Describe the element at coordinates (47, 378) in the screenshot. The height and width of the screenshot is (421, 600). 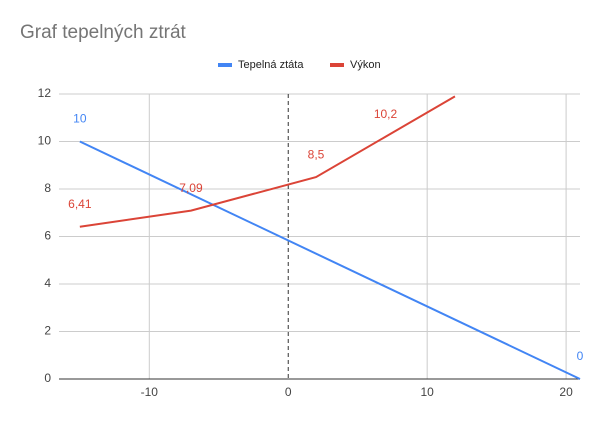
I see `y-tick-label: 0` at that location.